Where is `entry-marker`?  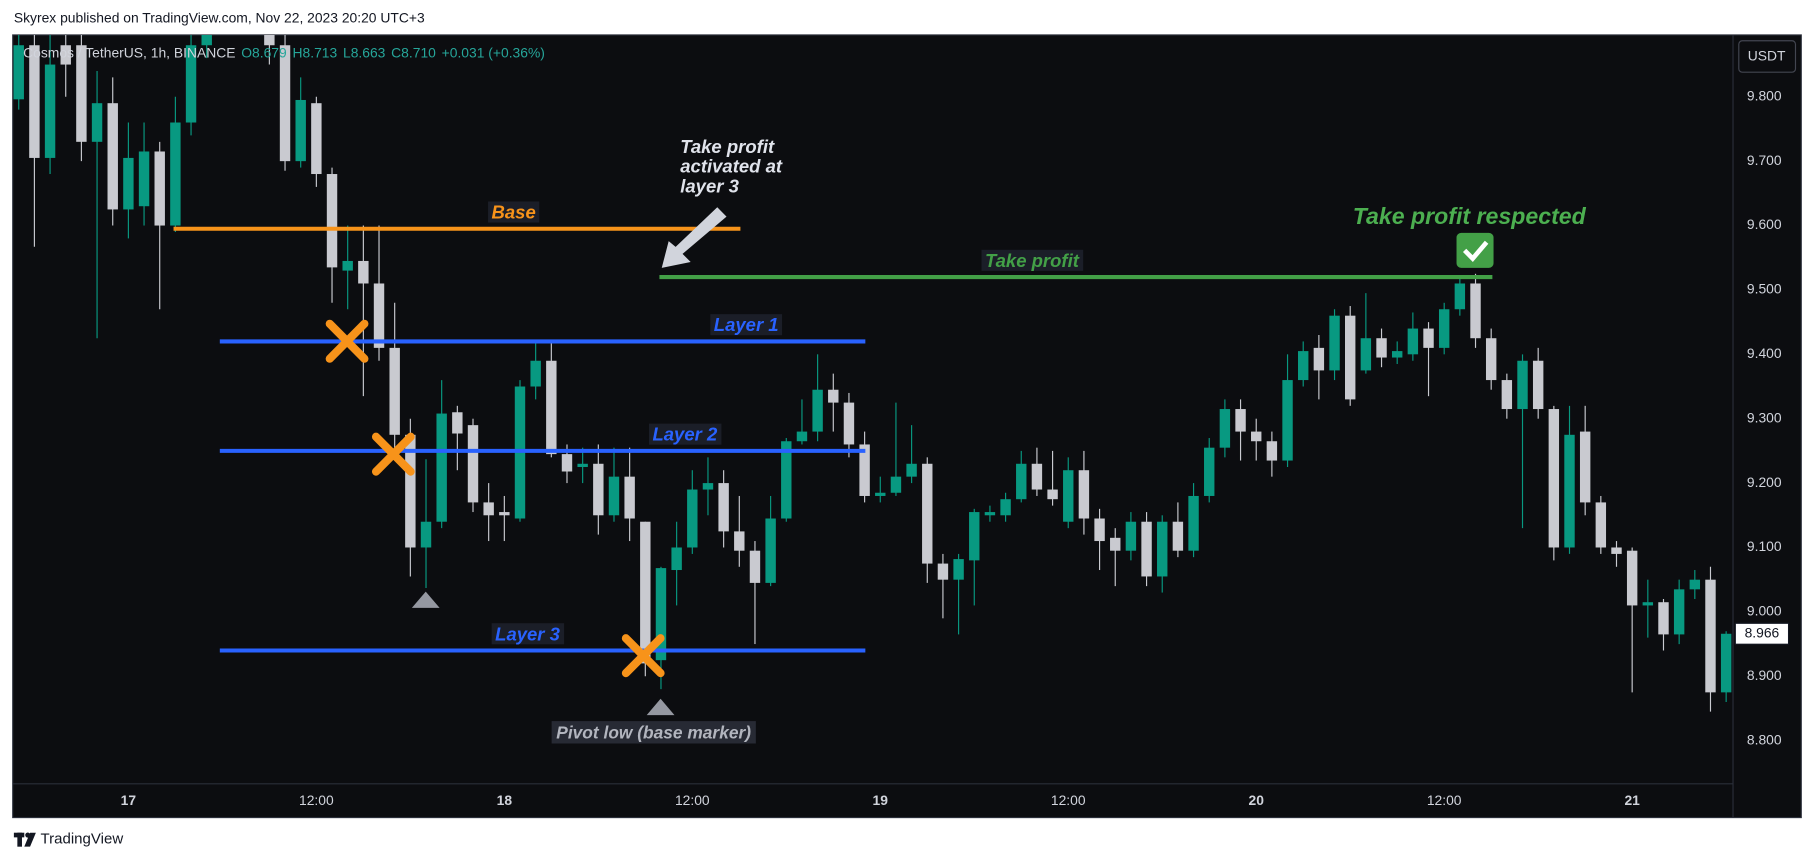 entry-marker is located at coordinates (393, 454).